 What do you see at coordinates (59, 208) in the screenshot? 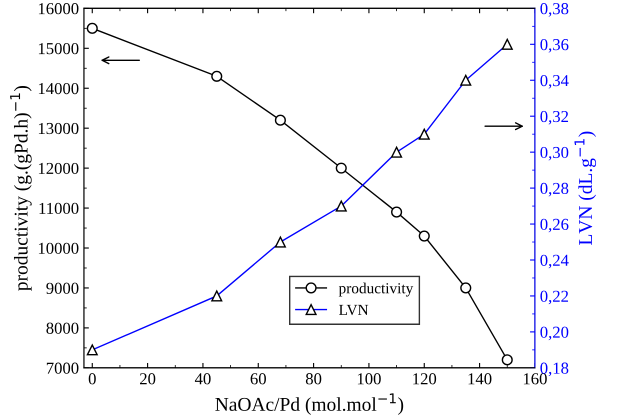
I see `y-tick-label: 11000` at bounding box center [59, 208].